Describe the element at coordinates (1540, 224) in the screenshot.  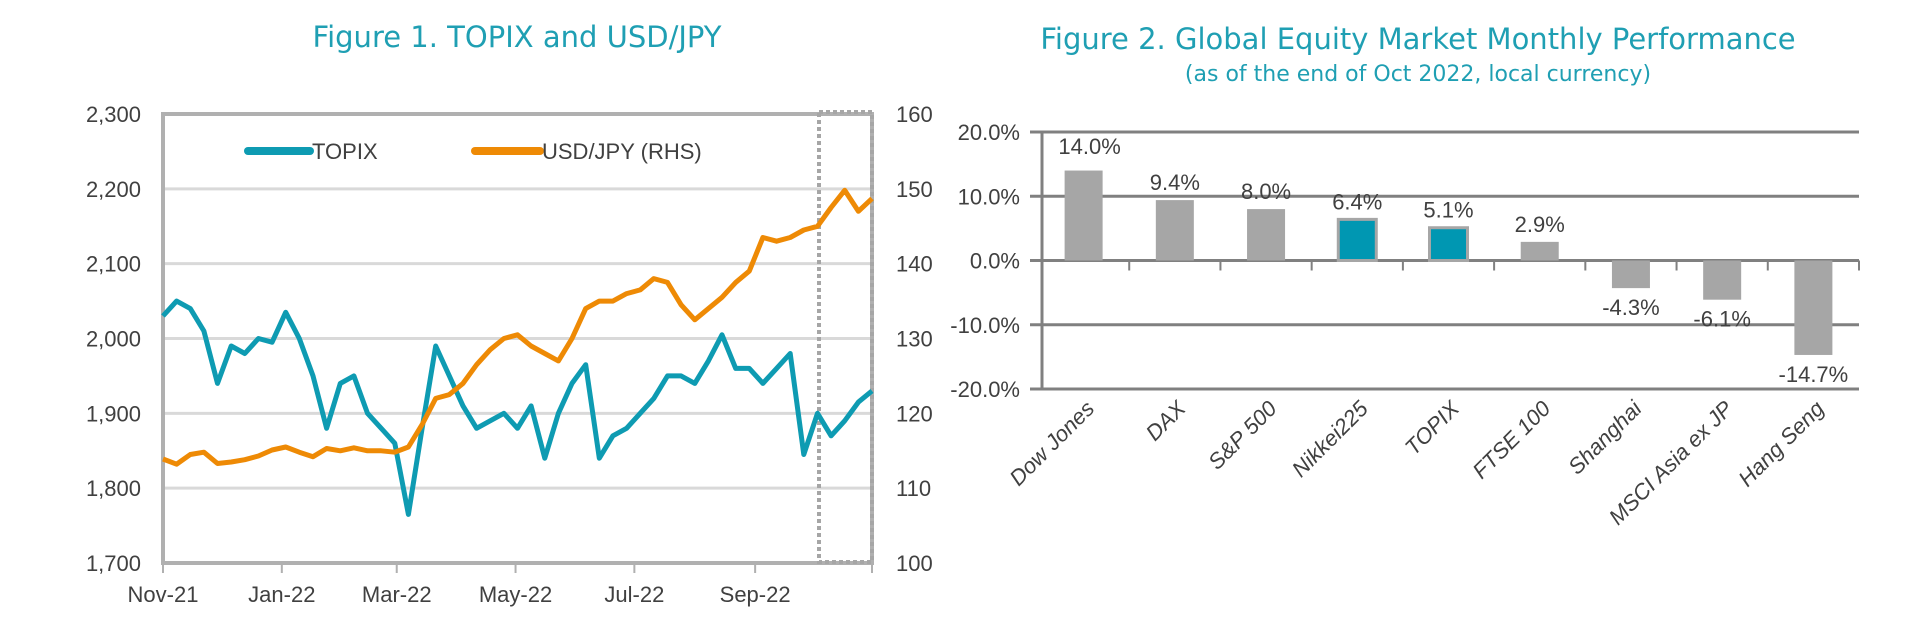
I see `bar-data-label: 2.9%` at that location.